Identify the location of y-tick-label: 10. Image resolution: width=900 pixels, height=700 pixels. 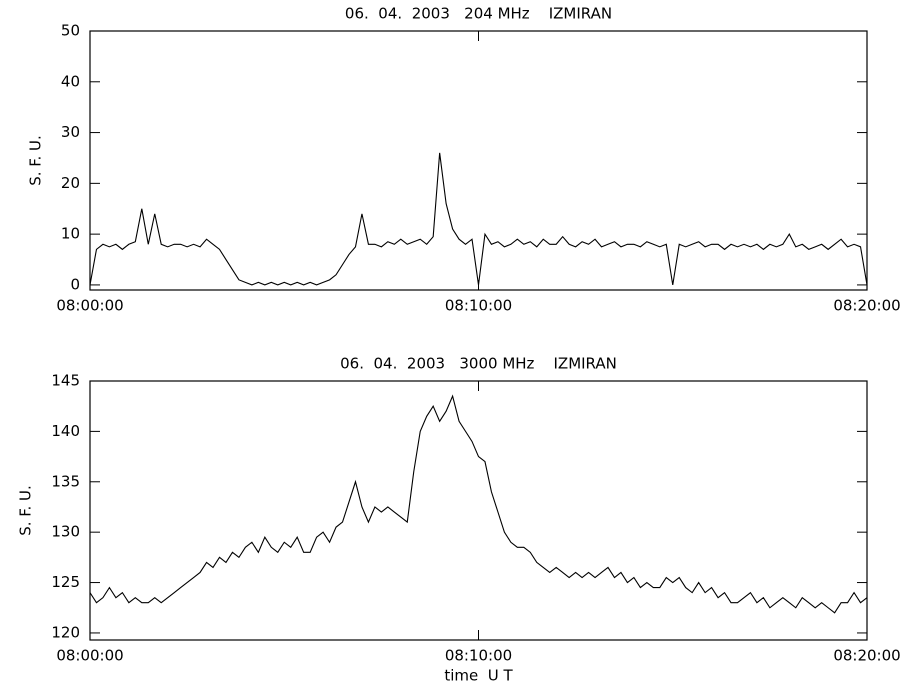
(70, 234).